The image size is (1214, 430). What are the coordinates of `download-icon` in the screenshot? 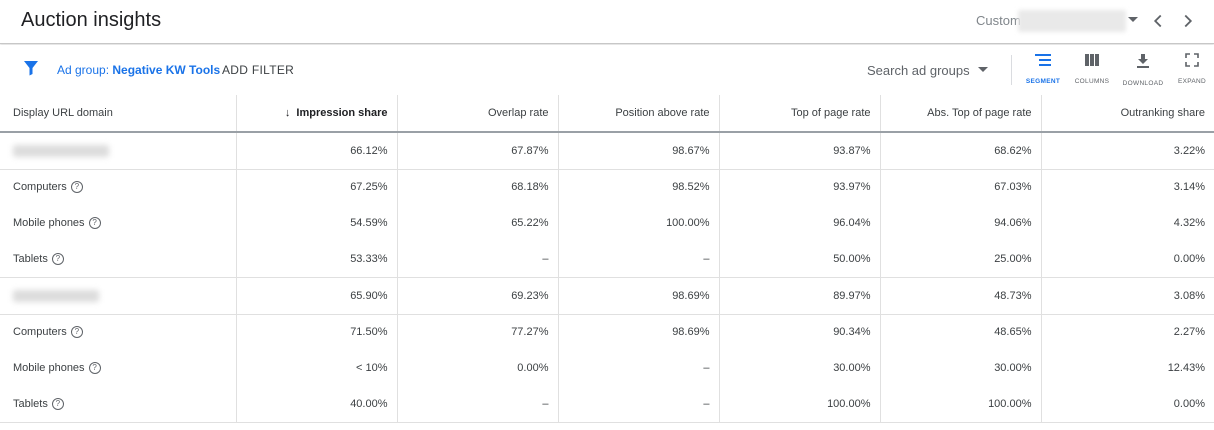 It's located at (1143, 61).